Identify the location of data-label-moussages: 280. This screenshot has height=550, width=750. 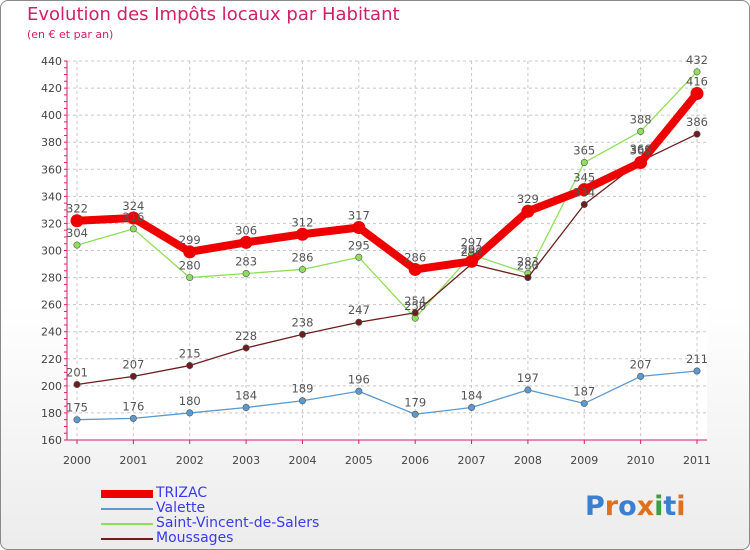
(528, 266).